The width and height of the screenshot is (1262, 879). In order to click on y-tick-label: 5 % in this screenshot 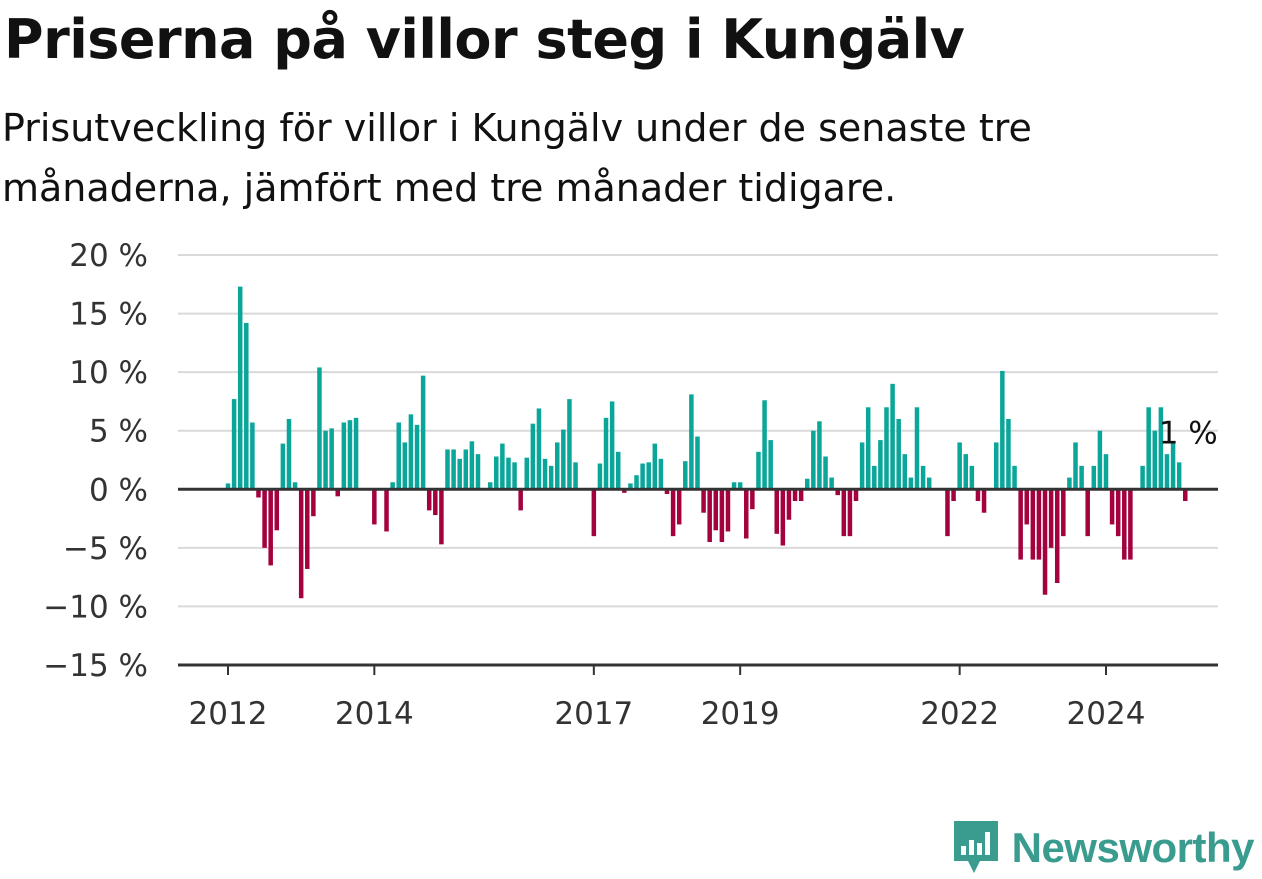, I will do `click(118, 432)`.